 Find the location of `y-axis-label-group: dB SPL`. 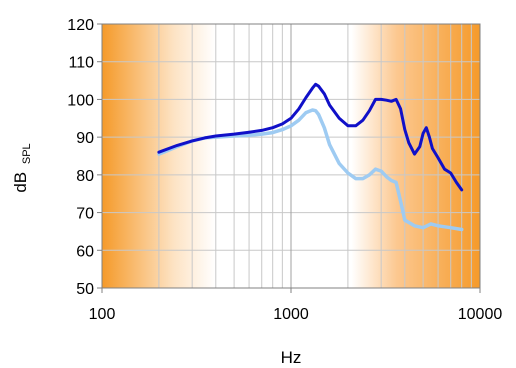

y-axis-label-group: dB SPL is located at coordinates (22, 167).